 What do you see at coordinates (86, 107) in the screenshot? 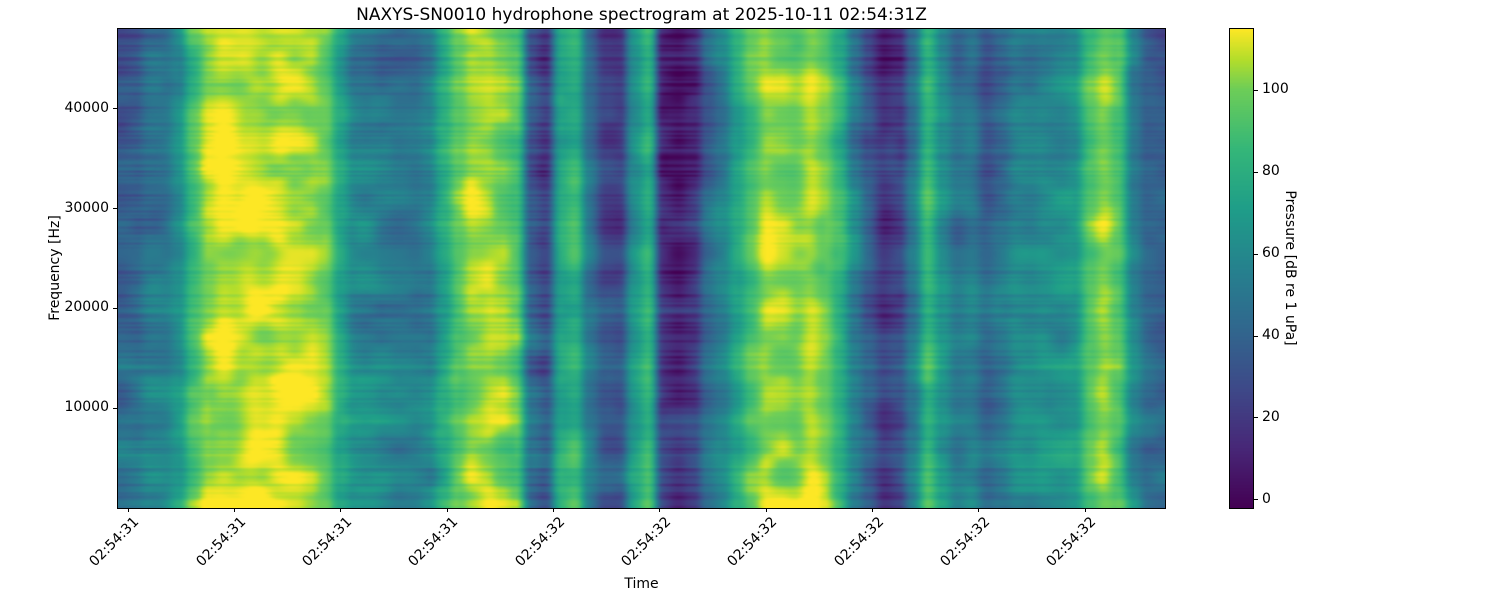
I see `y-tick-label: 40000` at bounding box center [86, 107].